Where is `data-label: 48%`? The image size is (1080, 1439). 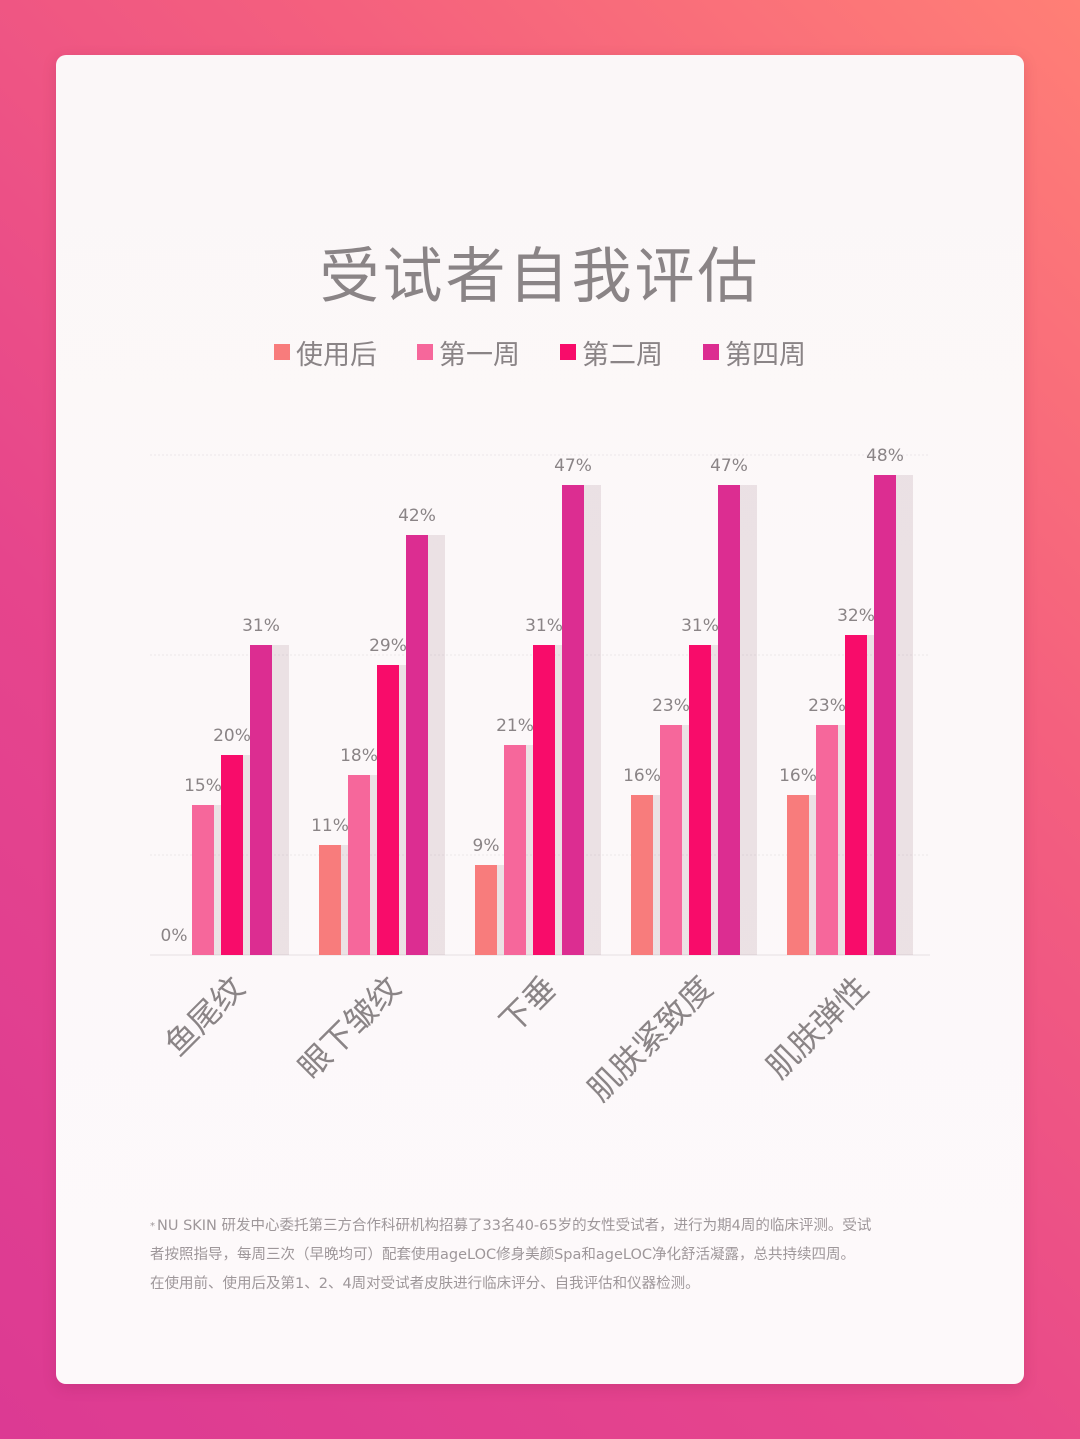 data-label: 48% is located at coordinates (885, 456).